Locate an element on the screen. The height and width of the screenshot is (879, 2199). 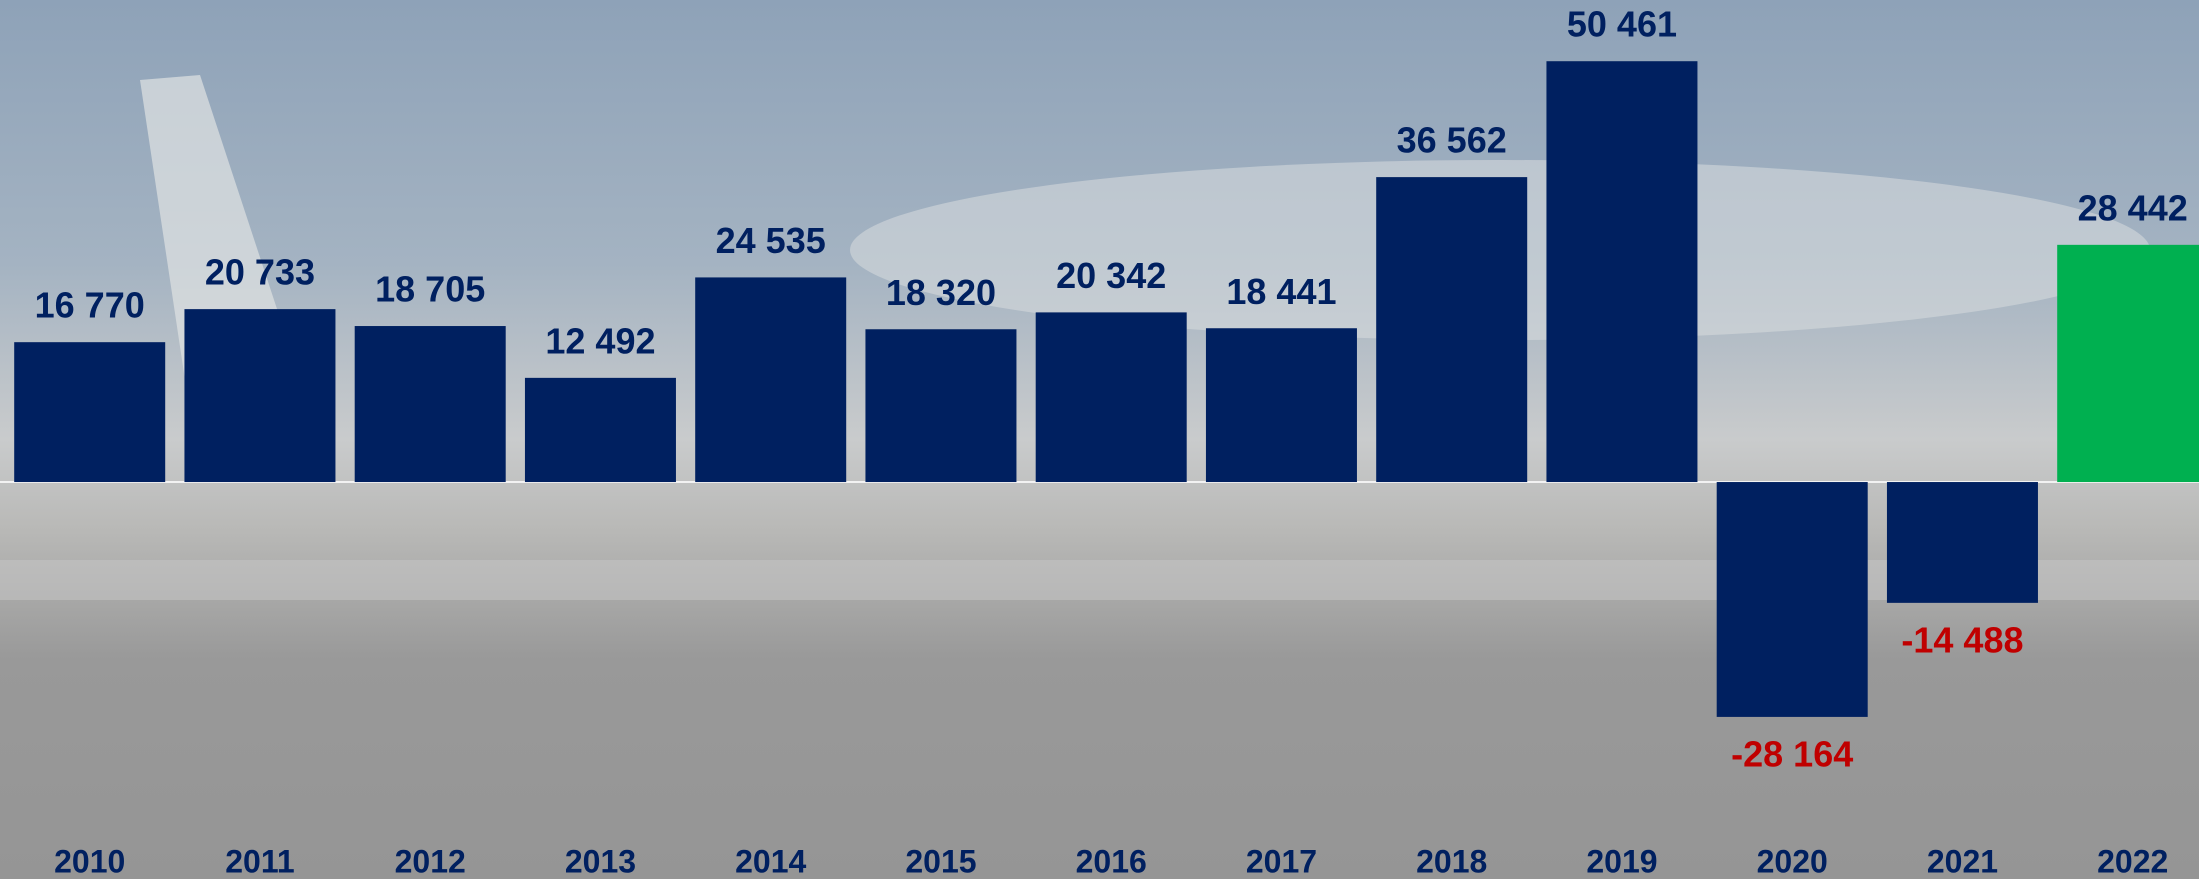
value-label: 24 535 is located at coordinates (771, 240).